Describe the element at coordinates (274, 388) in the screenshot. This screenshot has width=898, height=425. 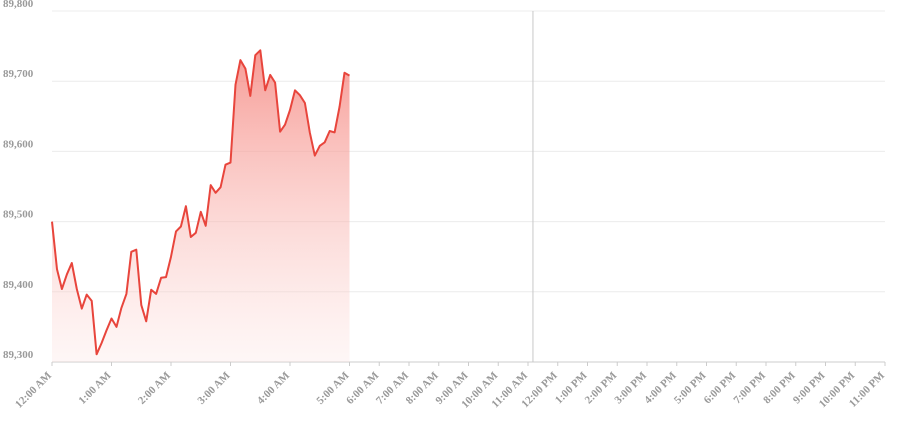
I see `x-tick-label: 4:00 AM` at that location.